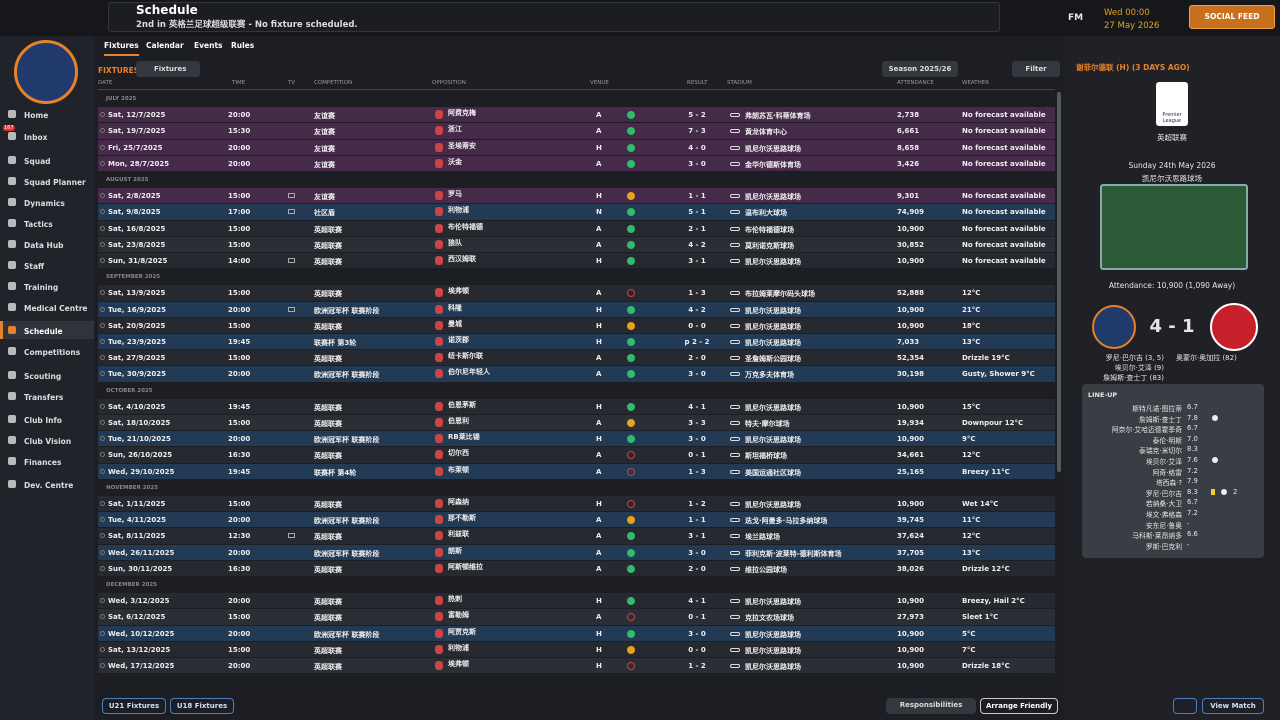 This screenshot has height=720, width=1280. What do you see at coordinates (49, 485) in the screenshot?
I see `nav-item: Dev. Centre` at bounding box center [49, 485].